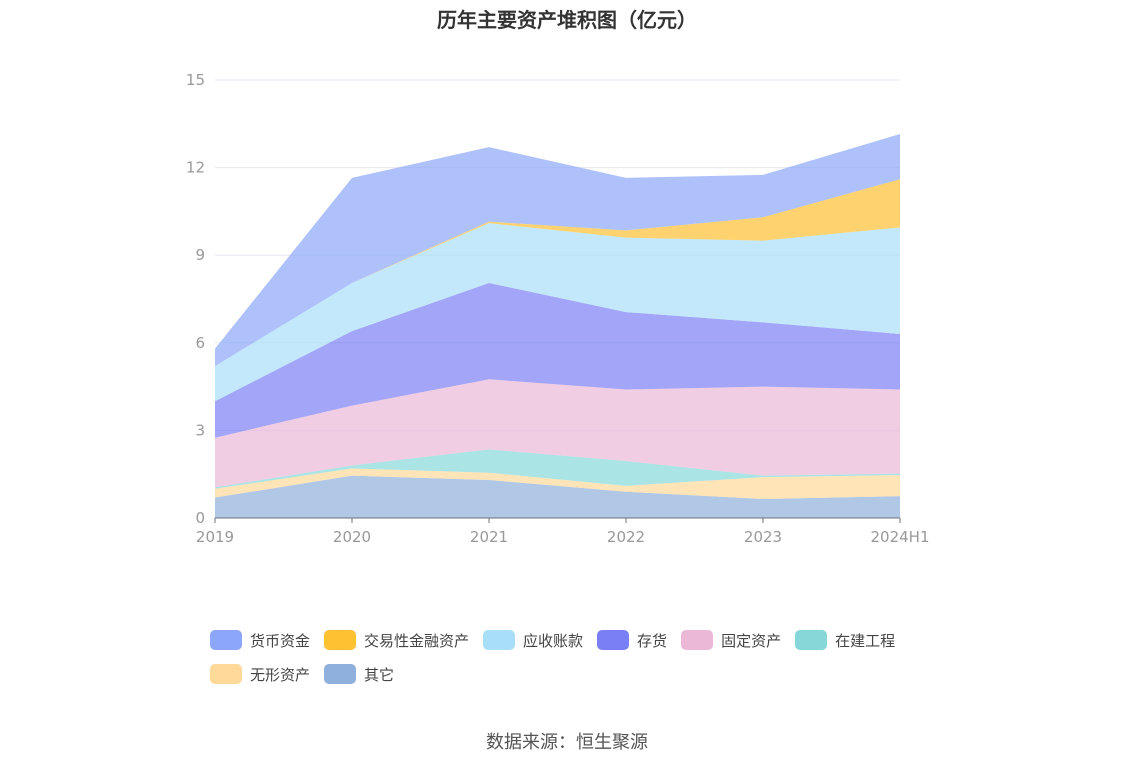 Image resolution: width=1134 pixels, height=766 pixels. I want to click on legend-item: 其它, so click(359, 674).